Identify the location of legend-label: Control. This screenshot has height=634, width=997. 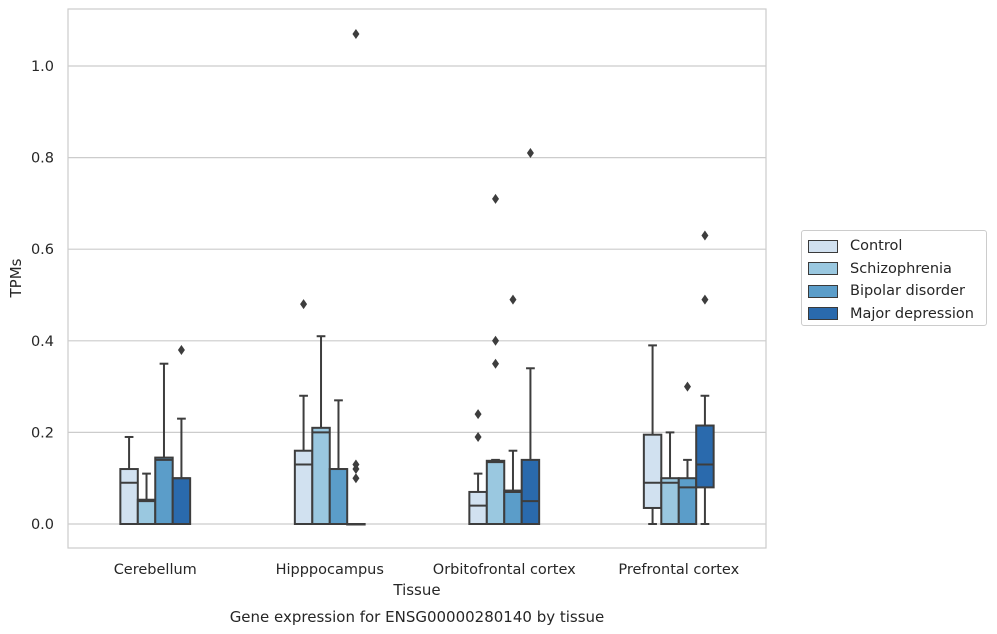
(876, 246).